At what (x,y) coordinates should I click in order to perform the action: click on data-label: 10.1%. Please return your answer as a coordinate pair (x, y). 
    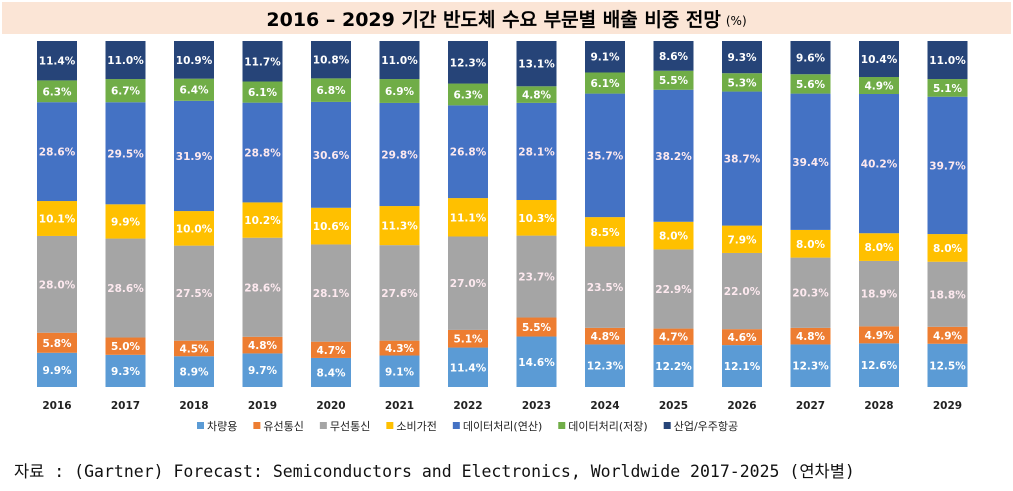
    Looking at the image, I should click on (57, 219).